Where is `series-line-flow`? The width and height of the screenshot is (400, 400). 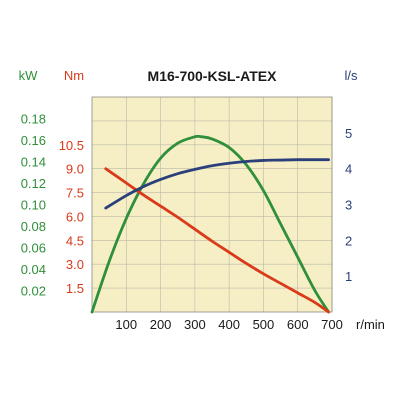
series-line-flow is located at coordinates (217, 184).